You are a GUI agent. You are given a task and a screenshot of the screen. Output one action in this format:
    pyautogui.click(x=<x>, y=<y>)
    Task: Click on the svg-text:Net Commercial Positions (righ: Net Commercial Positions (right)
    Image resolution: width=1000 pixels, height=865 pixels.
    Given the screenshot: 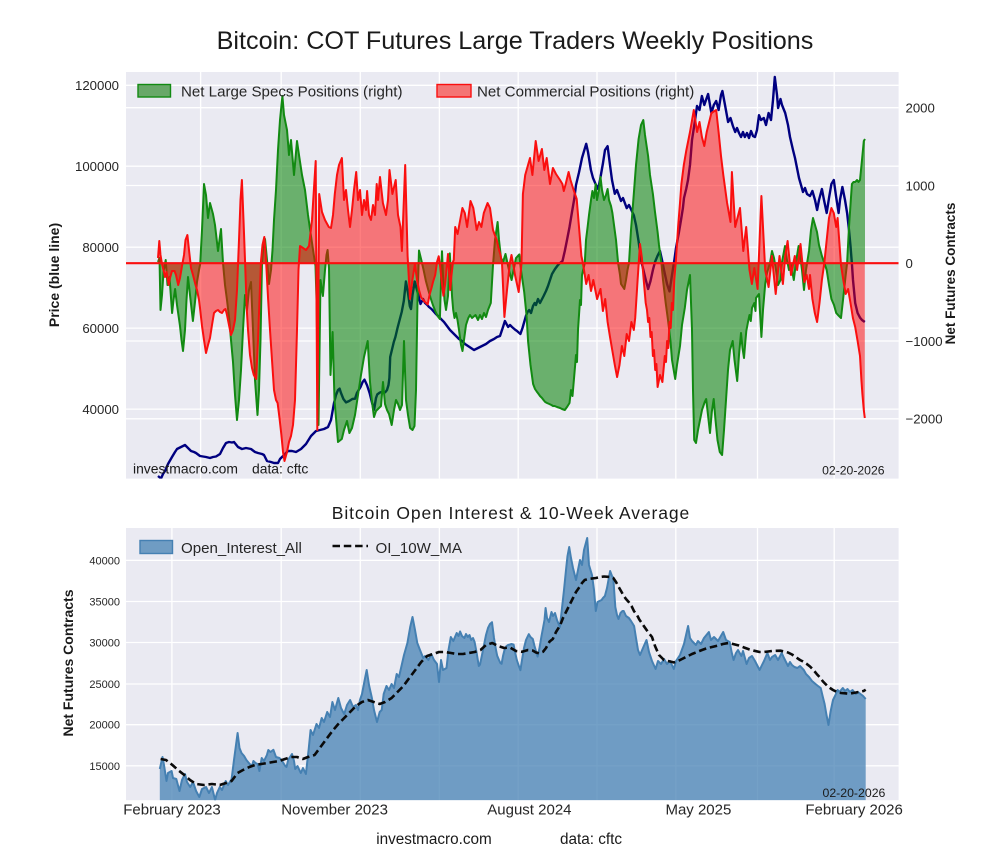 What is the action you would take?
    pyautogui.click(x=585, y=92)
    